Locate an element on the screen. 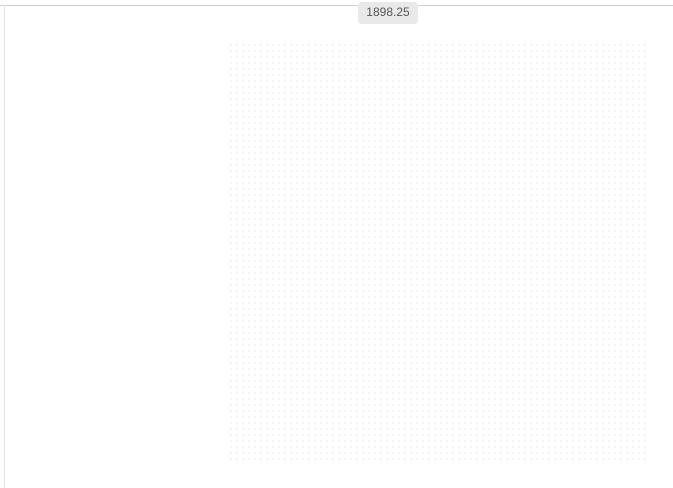  high-label-box is located at coordinates (388, 13).